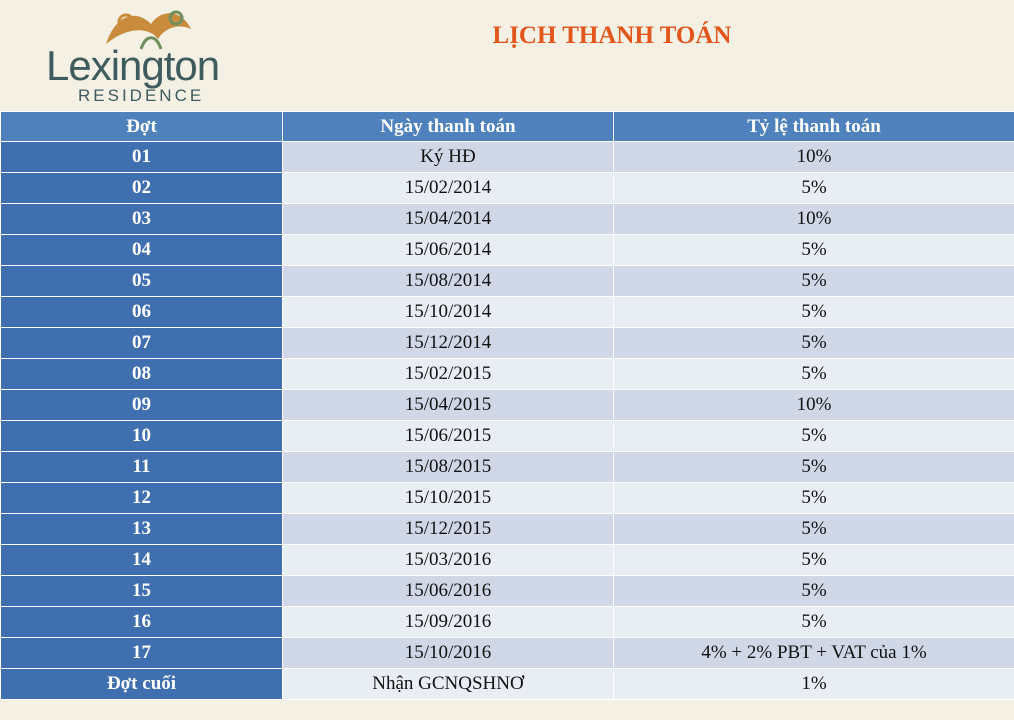  I want to click on table-cell: 4% + 2% PBT + VAT của 1%, so click(813, 653).